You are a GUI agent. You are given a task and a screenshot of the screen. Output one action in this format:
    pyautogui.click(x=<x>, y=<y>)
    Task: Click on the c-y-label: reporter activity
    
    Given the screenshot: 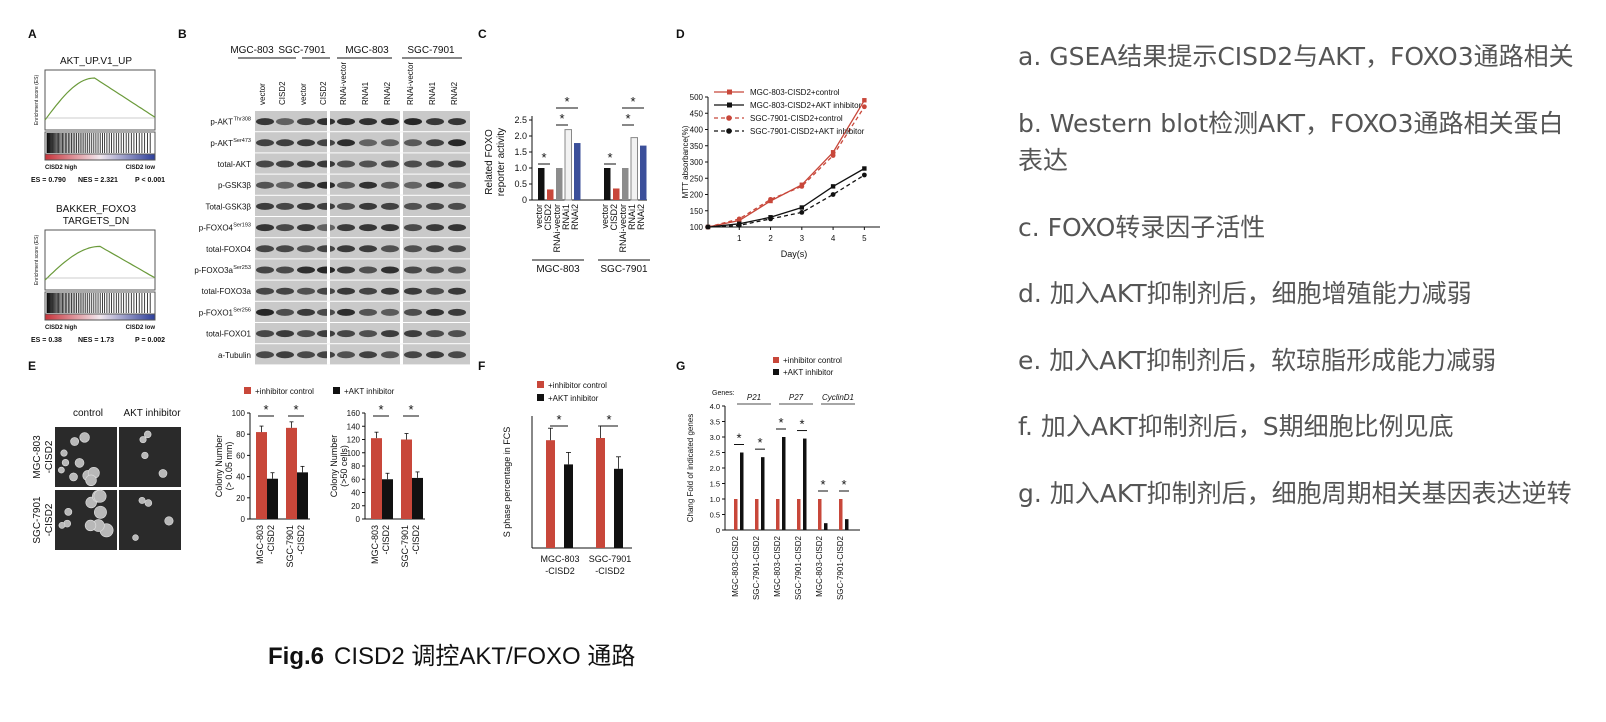 What is the action you would take?
    pyautogui.click(x=501, y=162)
    